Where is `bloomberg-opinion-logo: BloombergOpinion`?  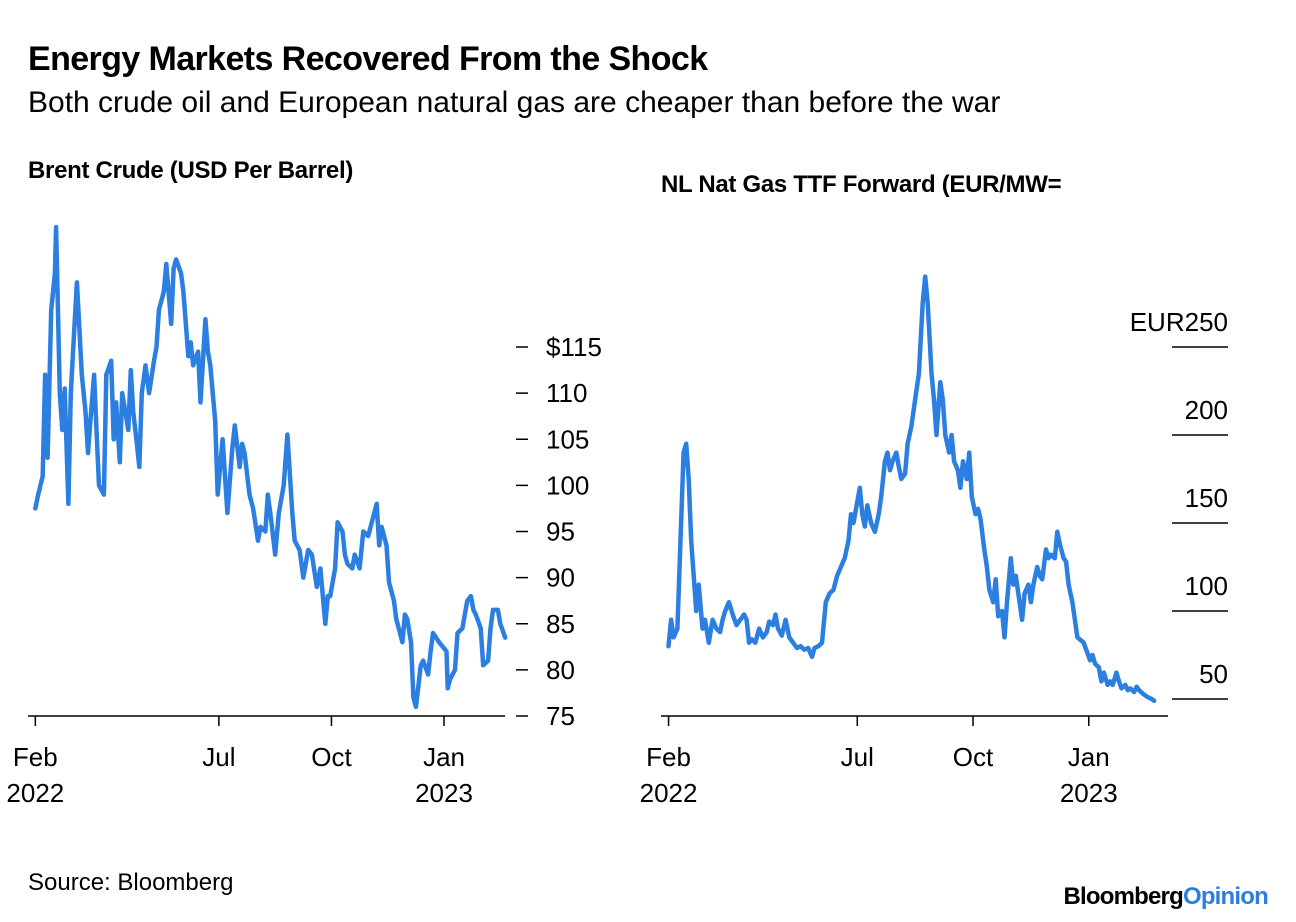 bloomberg-opinion-logo: BloombergOpinion is located at coordinates (1165, 897).